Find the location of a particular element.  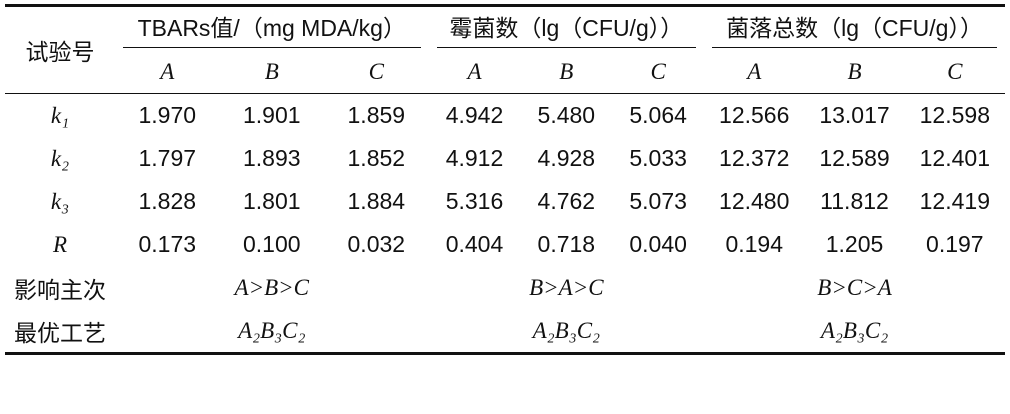

cell: 1.205 is located at coordinates (854, 244).